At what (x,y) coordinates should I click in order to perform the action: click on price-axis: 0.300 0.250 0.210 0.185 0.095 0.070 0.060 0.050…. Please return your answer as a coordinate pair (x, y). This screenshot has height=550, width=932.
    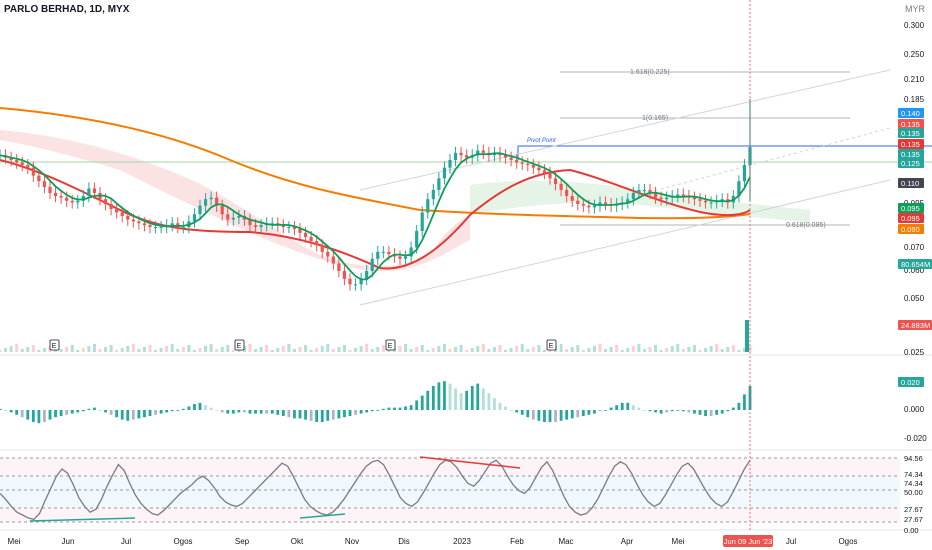
    Looking at the image, I should click on (915, 278).